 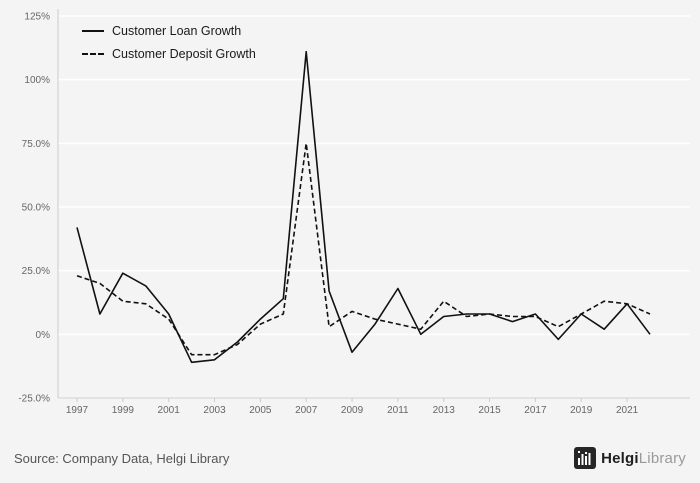 What do you see at coordinates (489, 410) in the screenshot?
I see `svg-text: 2015` at bounding box center [489, 410].